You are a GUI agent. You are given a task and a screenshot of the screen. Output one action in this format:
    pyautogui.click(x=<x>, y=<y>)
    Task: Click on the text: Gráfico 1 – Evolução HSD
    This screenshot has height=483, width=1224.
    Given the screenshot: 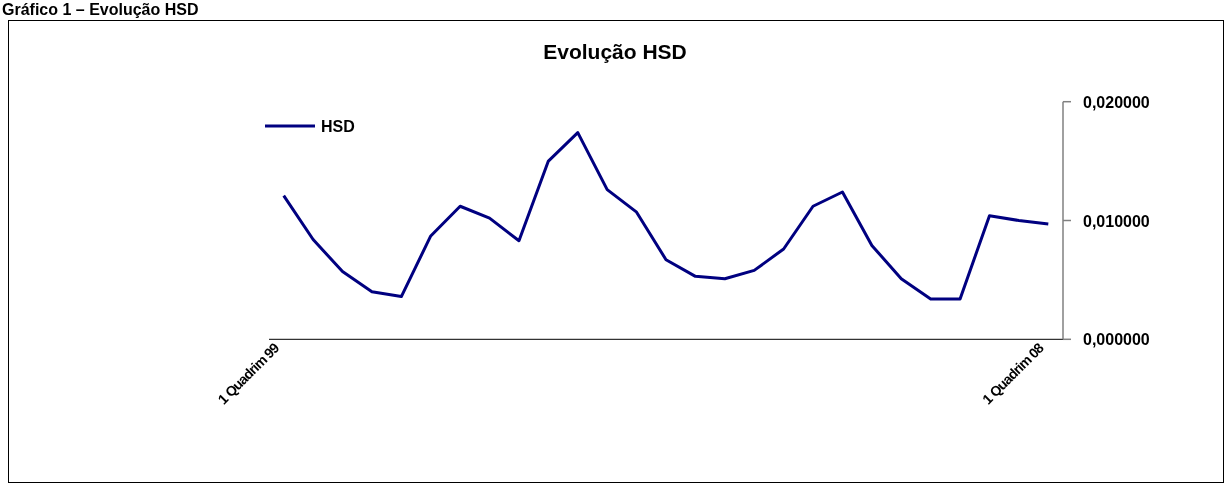 What is the action you would take?
    pyautogui.click(x=100, y=9)
    